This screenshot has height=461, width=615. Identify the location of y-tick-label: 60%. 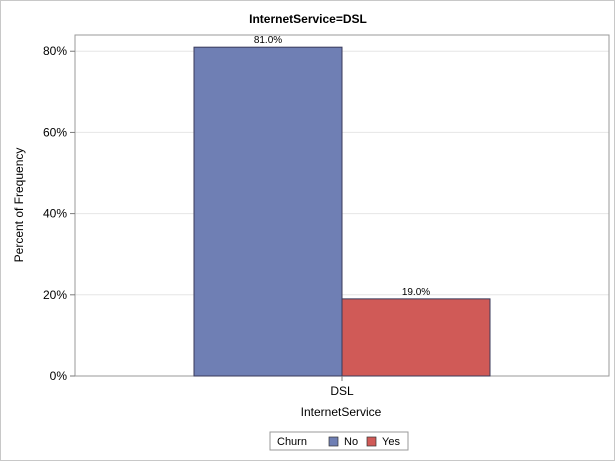
(55, 132).